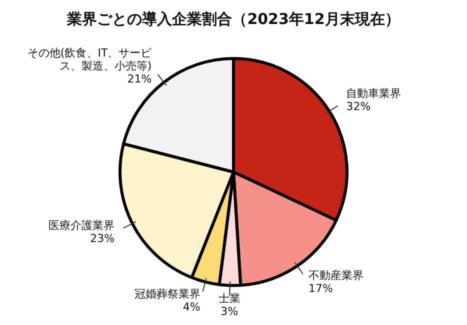 This screenshot has height=325, width=467. I want to click on data-label: 4%, so click(191, 307).